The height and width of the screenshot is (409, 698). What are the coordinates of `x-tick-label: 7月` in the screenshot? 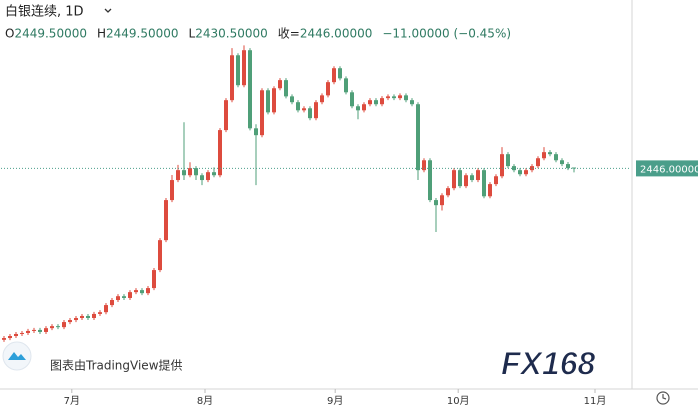 It's located at (72, 401).